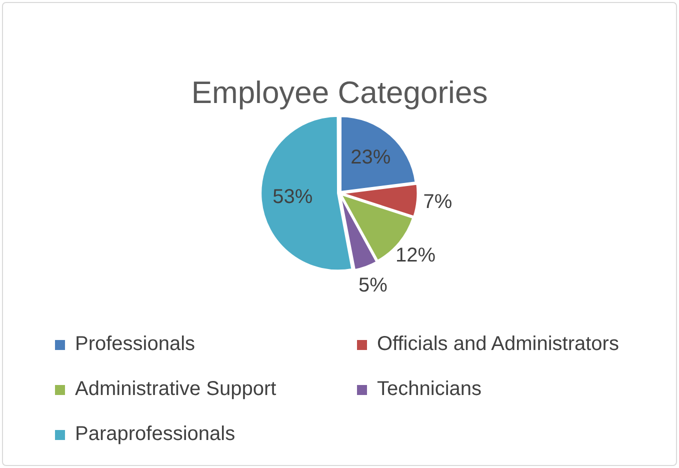  What do you see at coordinates (339, 92) in the screenshot?
I see `chart-title: Employee Categories` at bounding box center [339, 92].